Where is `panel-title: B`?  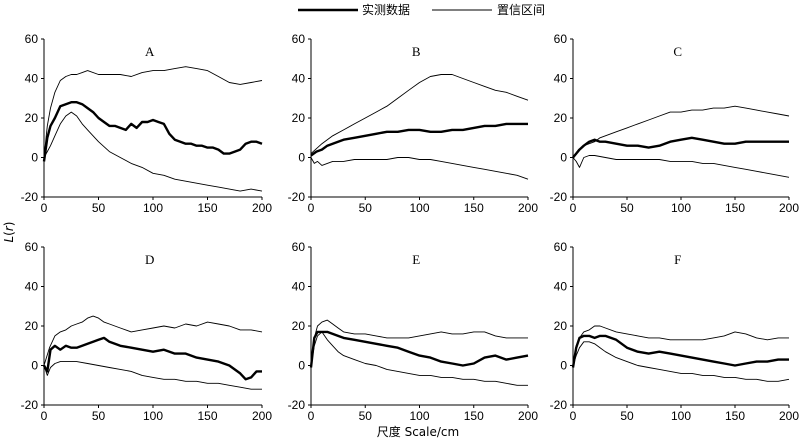
panel-title: B is located at coordinates (416, 51).